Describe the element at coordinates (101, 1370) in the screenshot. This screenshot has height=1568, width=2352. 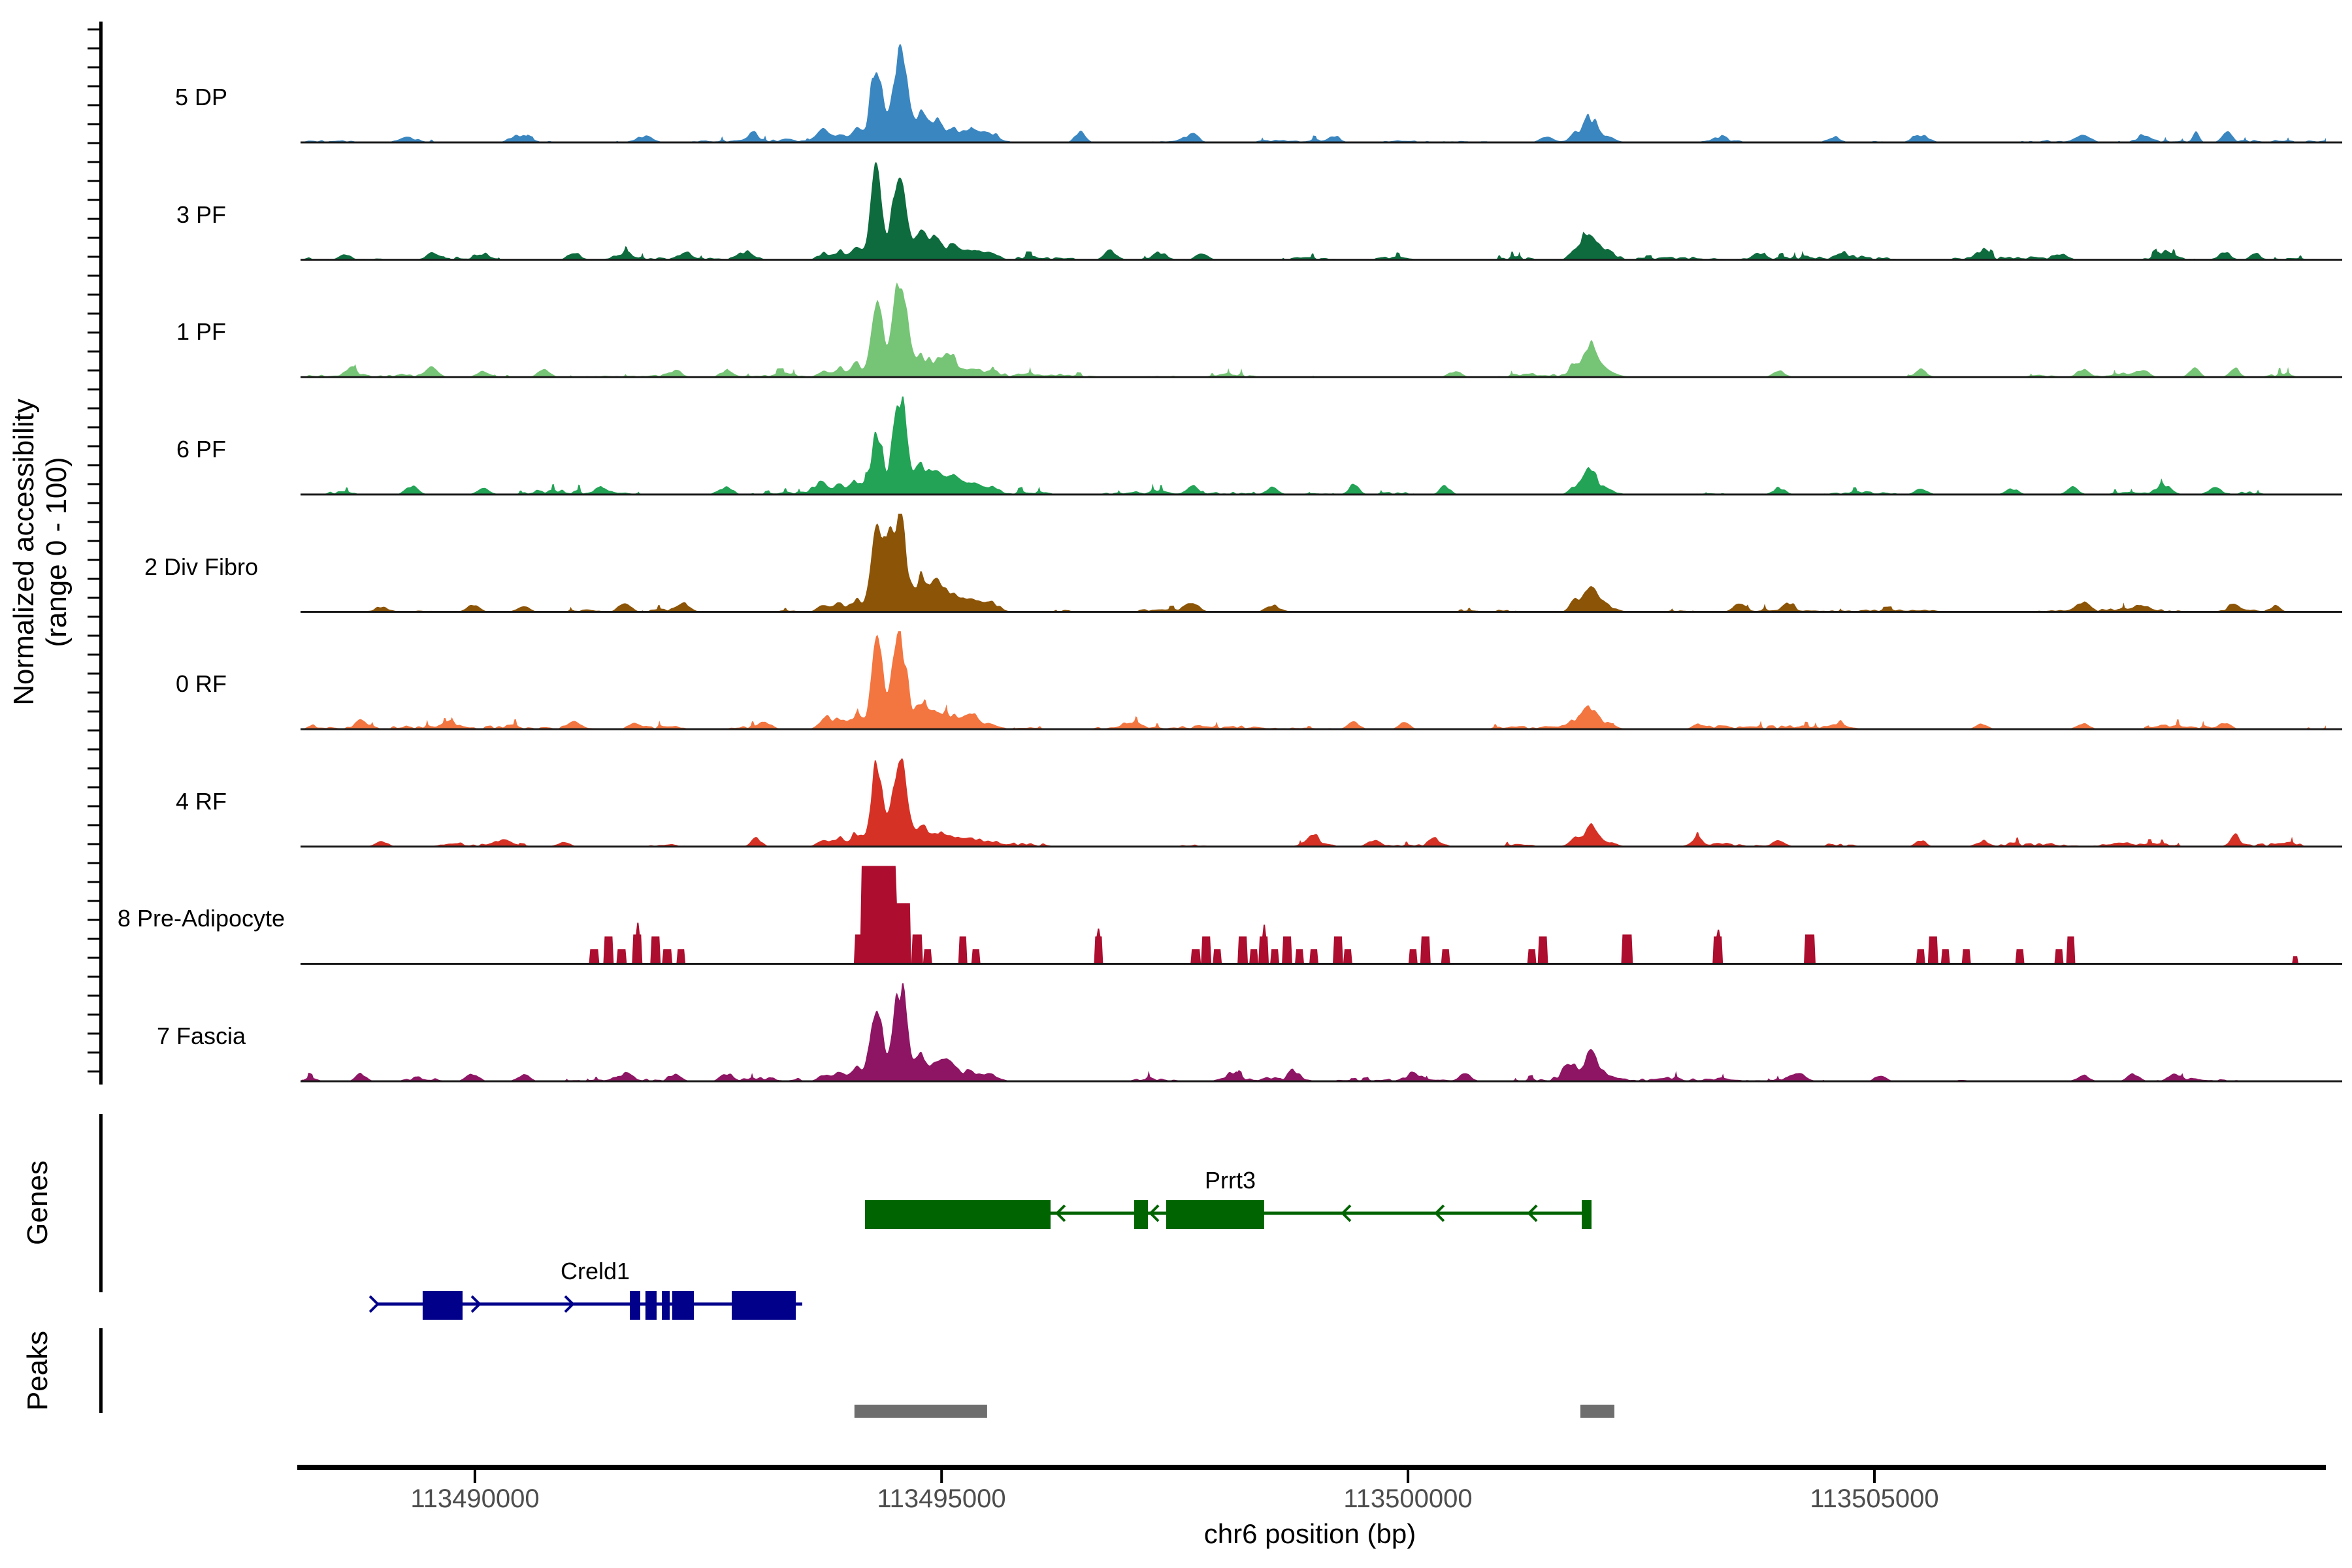
I see `peaks-axis-line` at that location.